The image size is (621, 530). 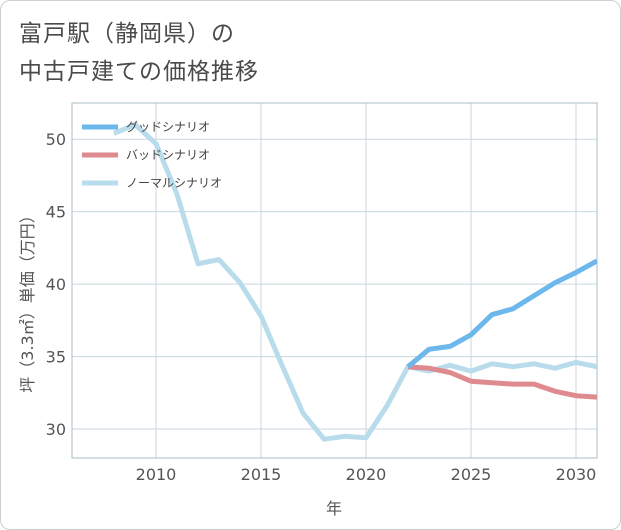 What do you see at coordinates (501, 313) in the screenshot?
I see `good-scenario-line` at bounding box center [501, 313].